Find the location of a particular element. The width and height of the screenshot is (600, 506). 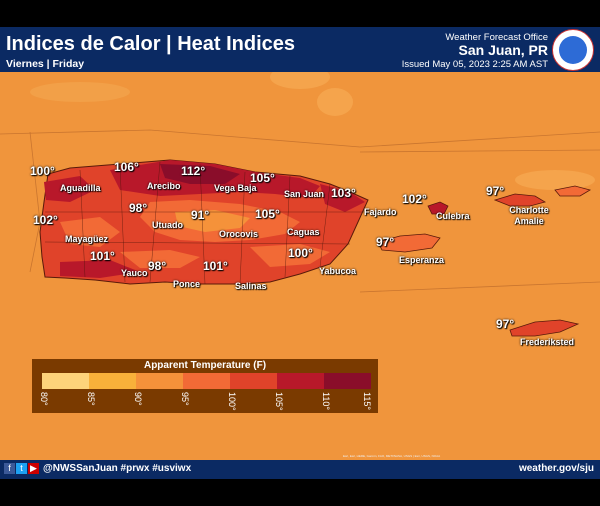

heat-value: 106° is located at coordinates (126, 167).